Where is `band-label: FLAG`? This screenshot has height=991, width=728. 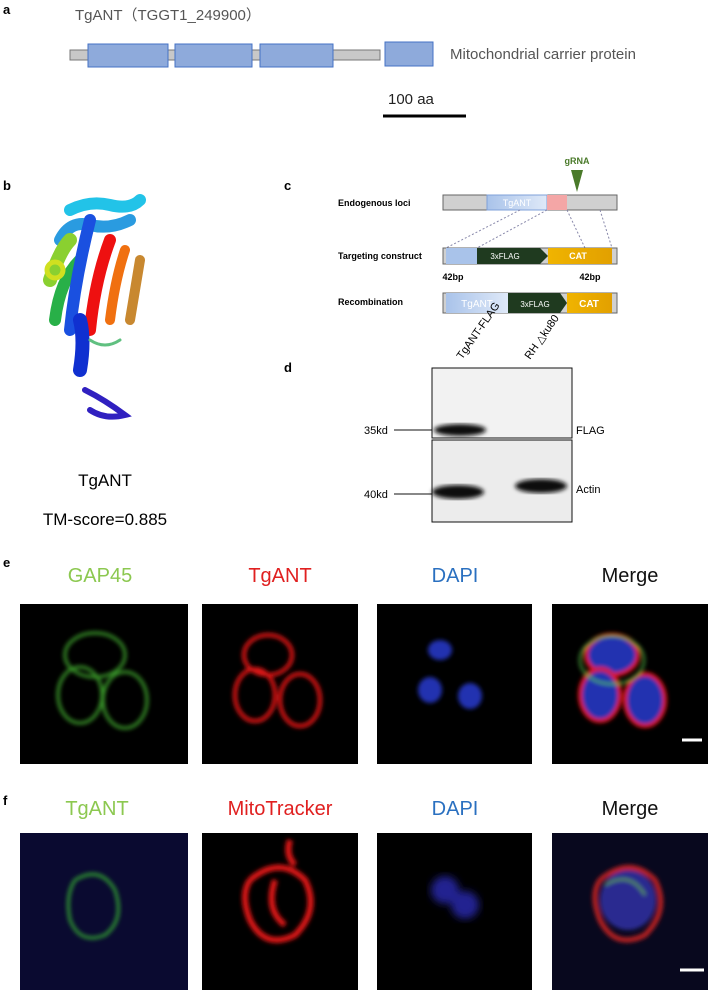
band-label: FLAG is located at coordinates (590, 431).